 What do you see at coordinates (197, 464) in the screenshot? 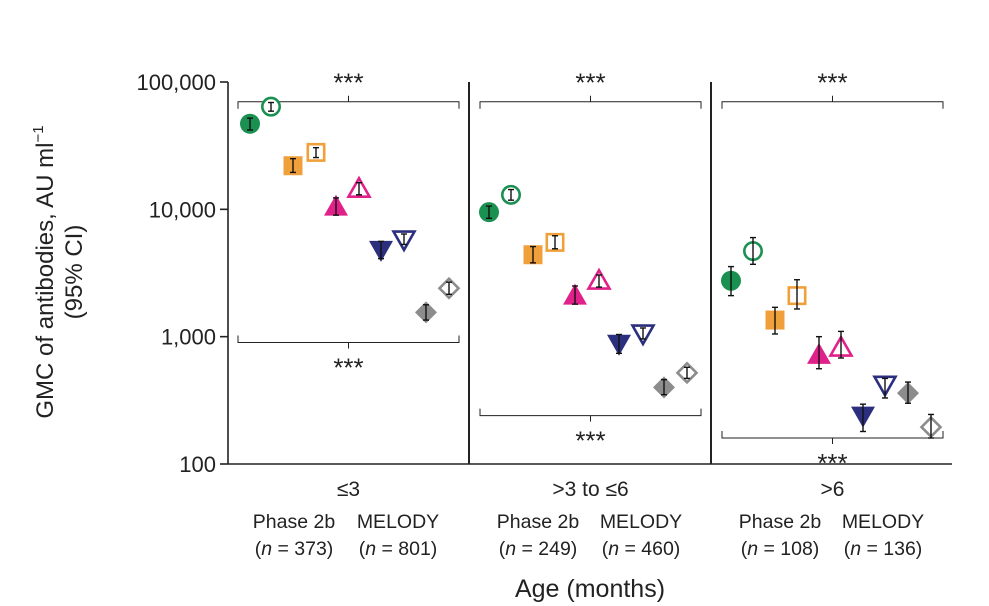
I see `y-tick-label: 100` at bounding box center [197, 464].